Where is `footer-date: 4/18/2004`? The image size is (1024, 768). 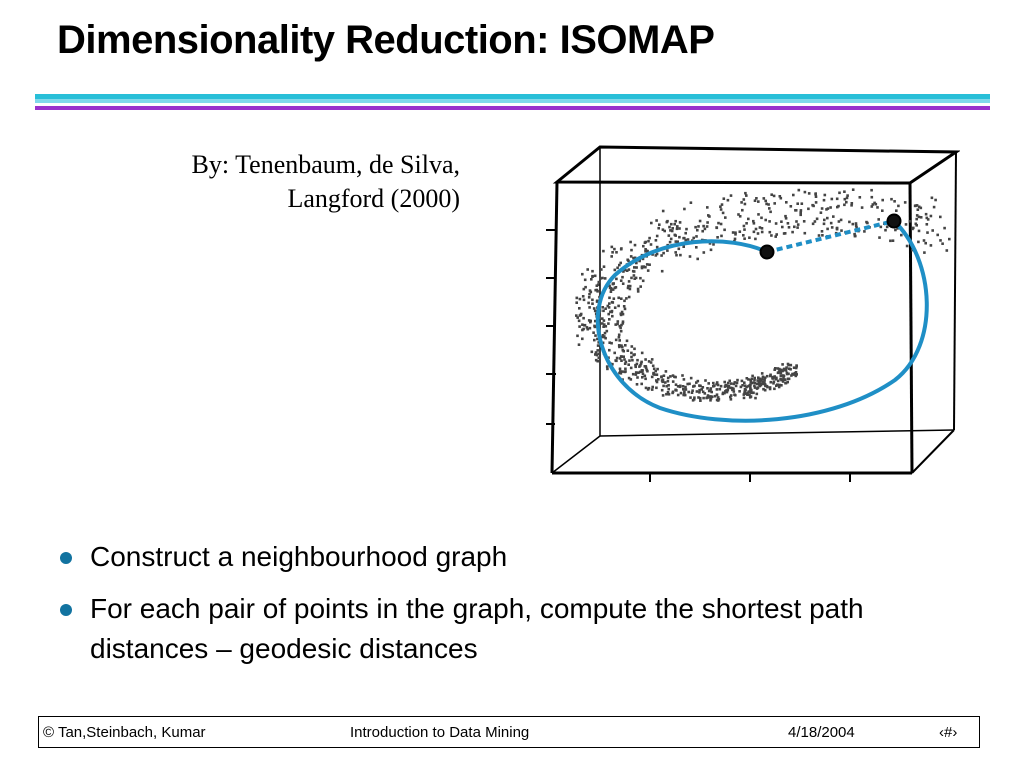 footer-date: 4/18/2004 is located at coordinates (821, 732).